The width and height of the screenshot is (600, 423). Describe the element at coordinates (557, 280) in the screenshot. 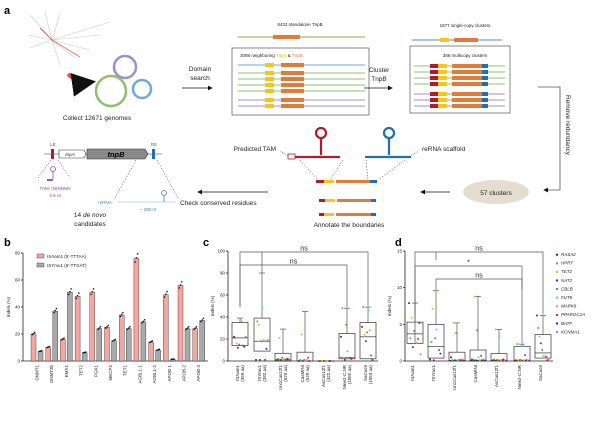

I see `legend-dot-nat2` at that location.